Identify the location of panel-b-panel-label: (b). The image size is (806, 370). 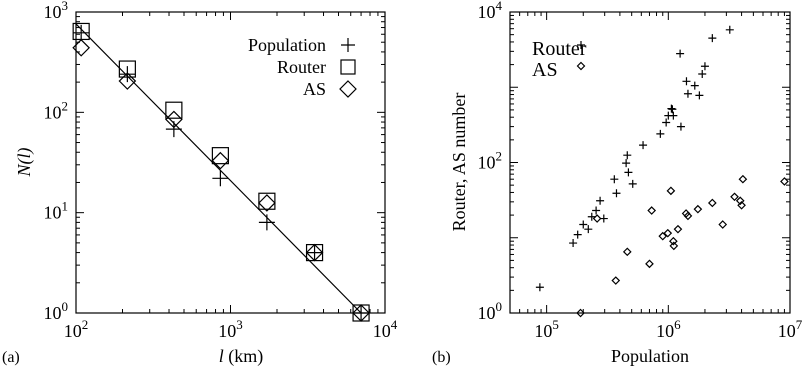
(441, 357).